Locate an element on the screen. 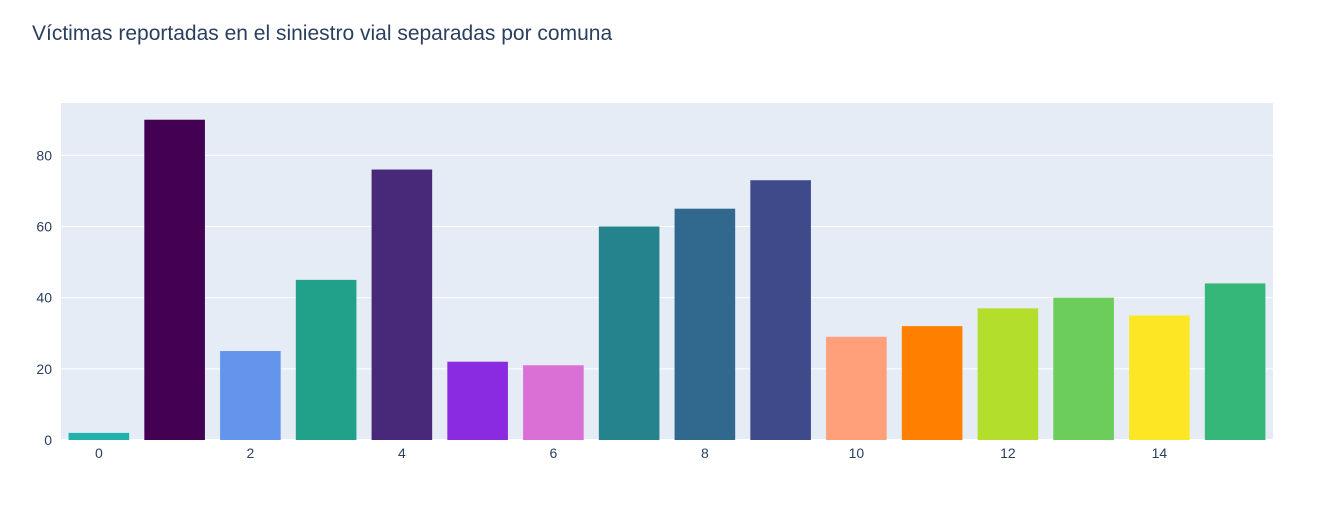 The height and width of the screenshot is (518, 1332). x-tick-label: 4 is located at coordinates (402, 453).